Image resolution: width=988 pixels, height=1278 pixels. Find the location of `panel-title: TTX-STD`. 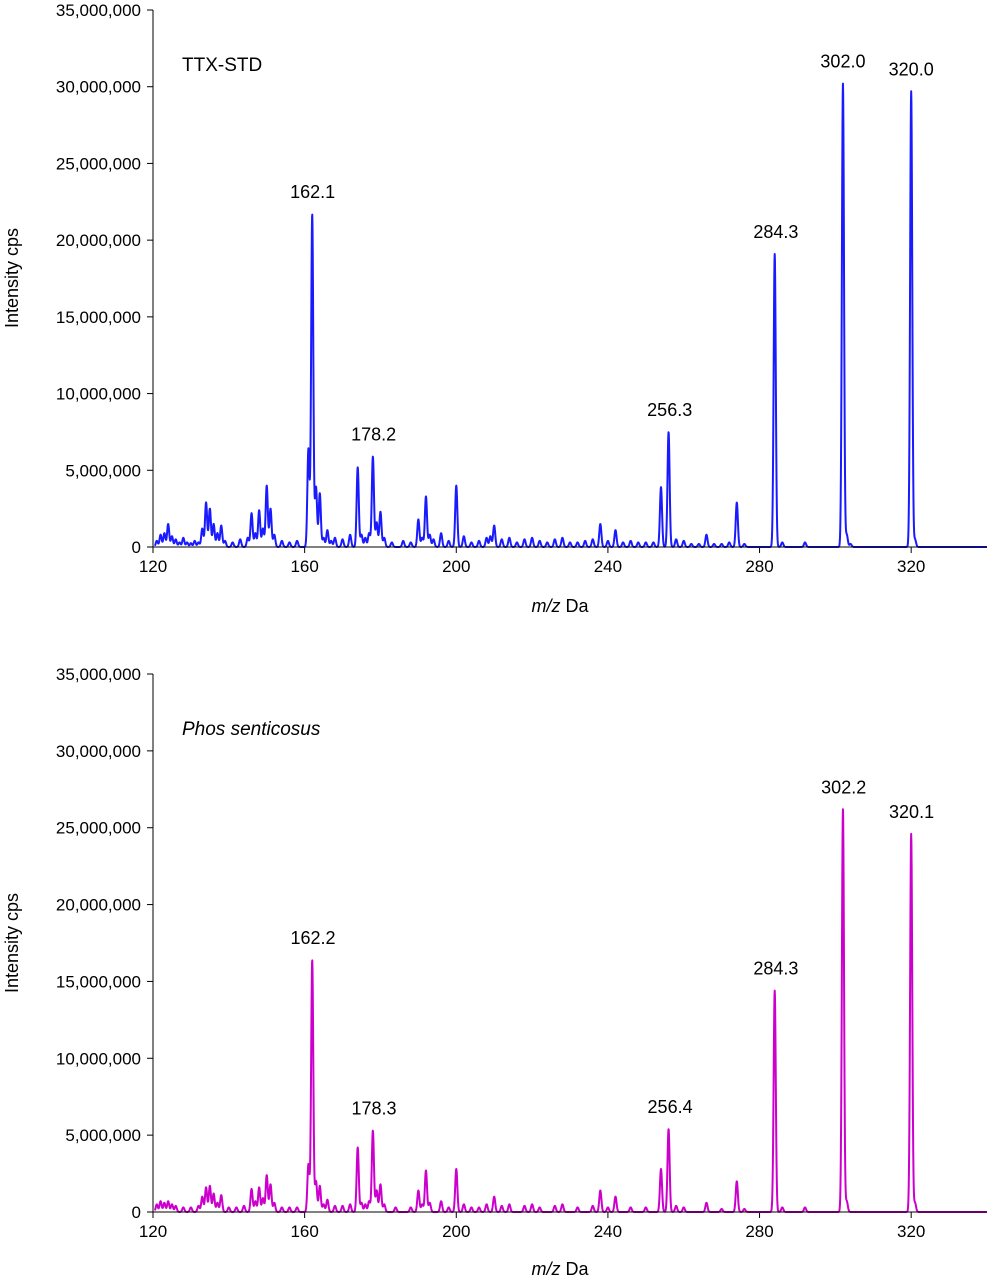

panel-title: TTX-STD is located at coordinates (222, 65).